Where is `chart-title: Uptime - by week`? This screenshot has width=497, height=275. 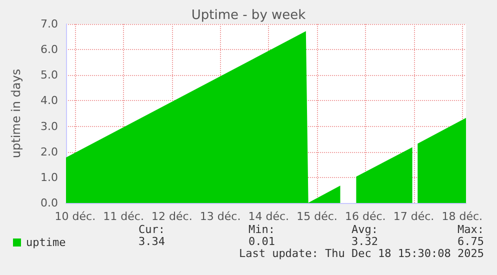
chart-title: Uptime - by week is located at coordinates (248, 15).